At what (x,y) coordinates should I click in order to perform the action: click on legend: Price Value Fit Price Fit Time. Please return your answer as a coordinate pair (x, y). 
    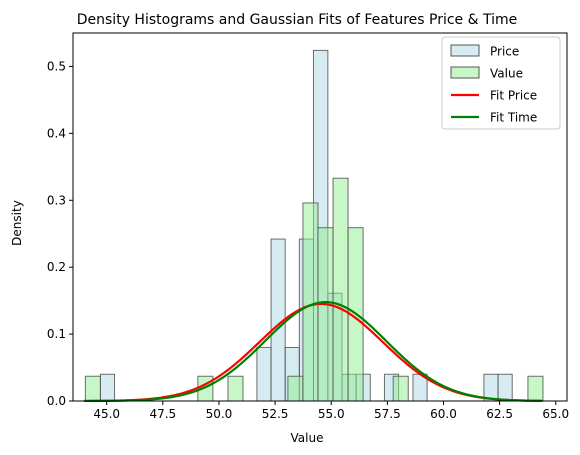
    Looking at the image, I should click on (501, 83).